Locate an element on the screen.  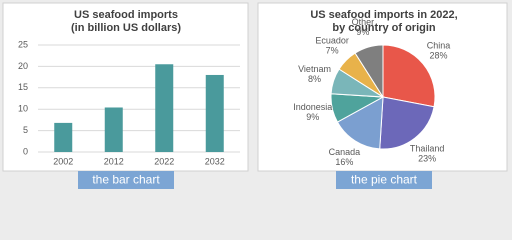
chart-title: by country of origin is located at coordinates (384, 28).